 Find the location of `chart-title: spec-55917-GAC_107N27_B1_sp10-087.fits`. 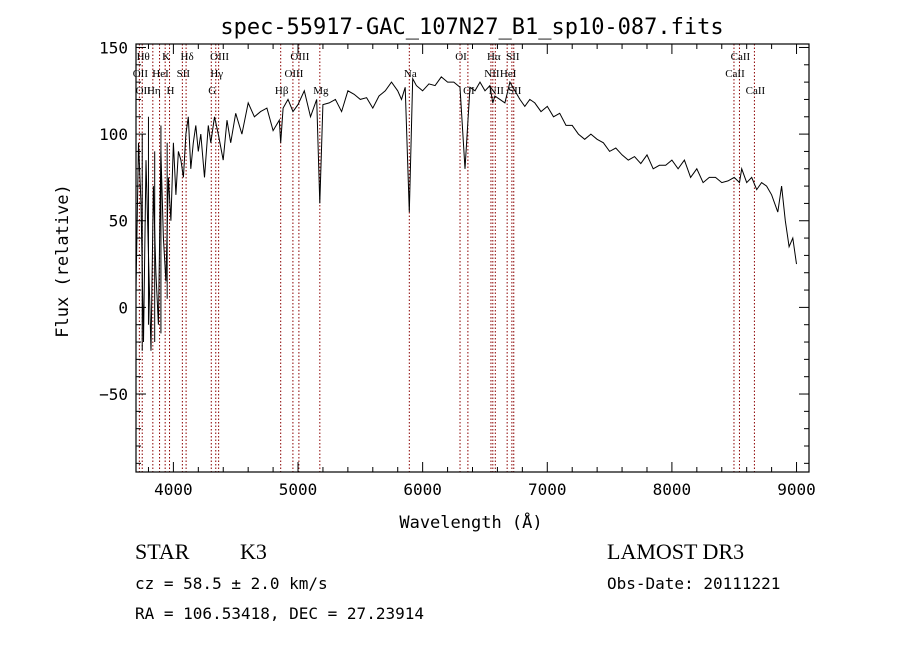

chart-title: spec-55917-GAC_107N27_B1_sp10-087.fits is located at coordinates (471, 27).